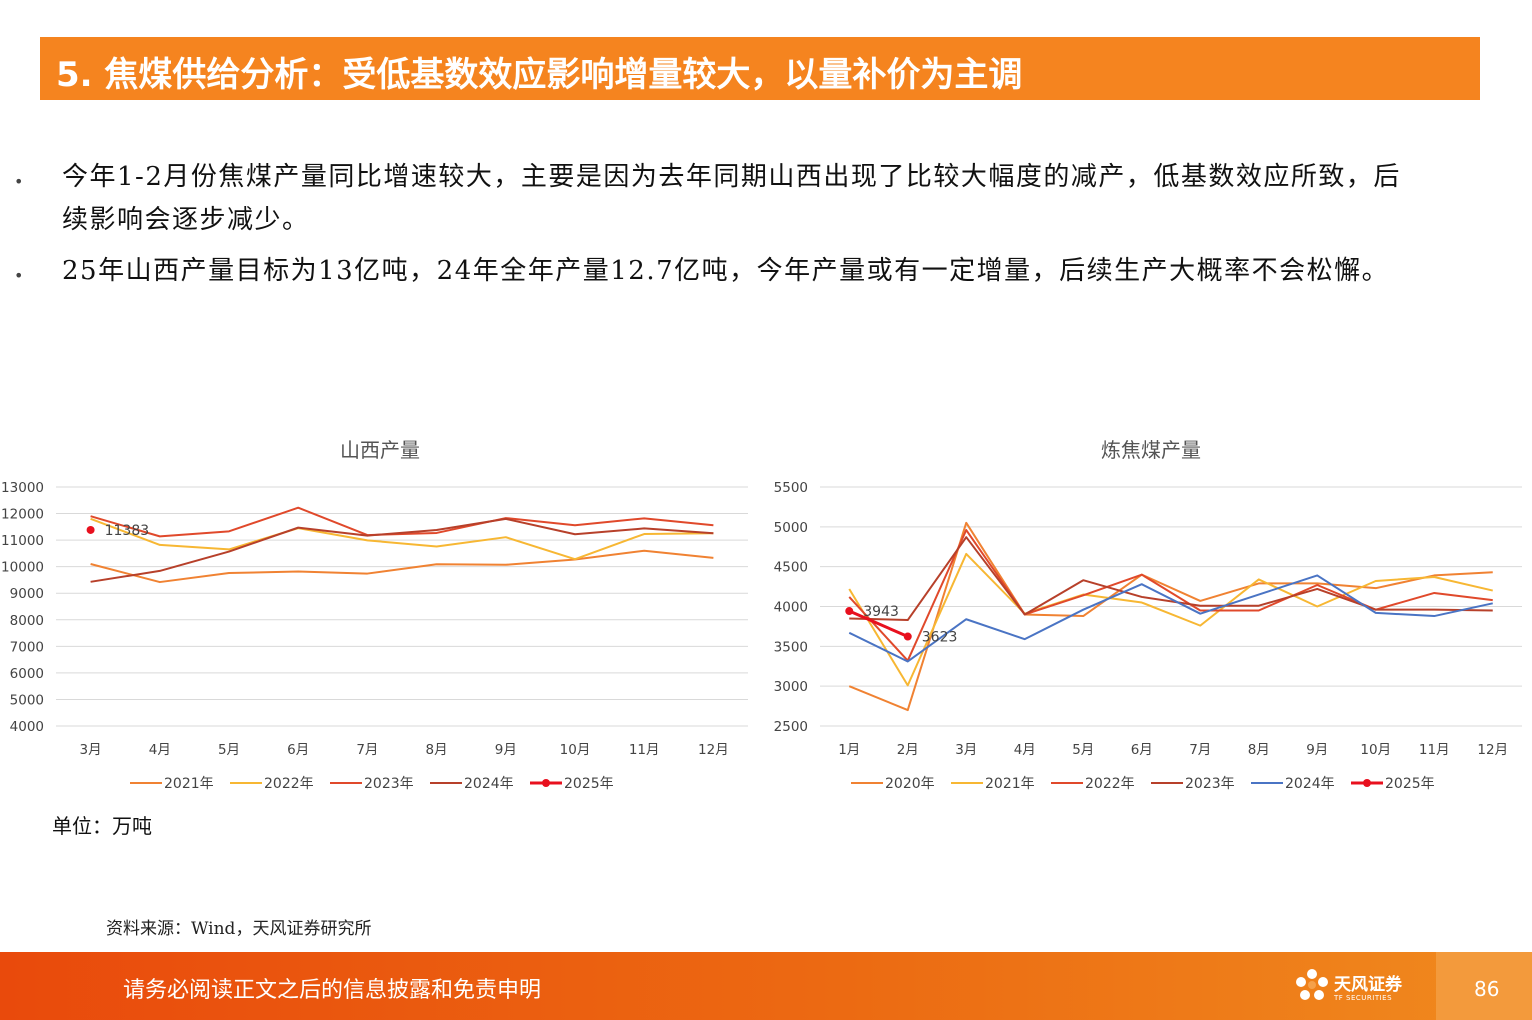  I want to click on page-number-box, so click(1484, 986).